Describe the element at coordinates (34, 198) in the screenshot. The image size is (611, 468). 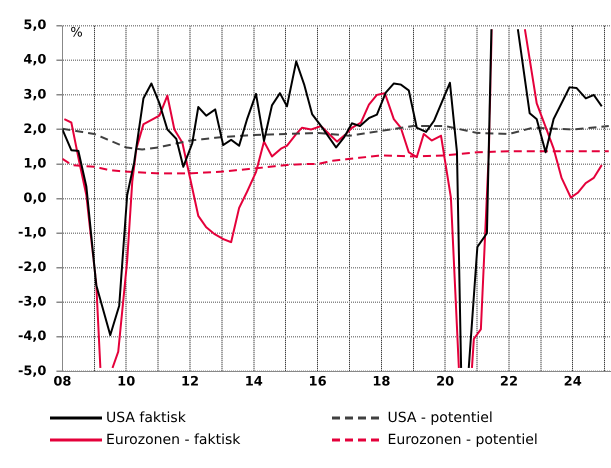
I see `y-tick-label: 0,0` at that location.